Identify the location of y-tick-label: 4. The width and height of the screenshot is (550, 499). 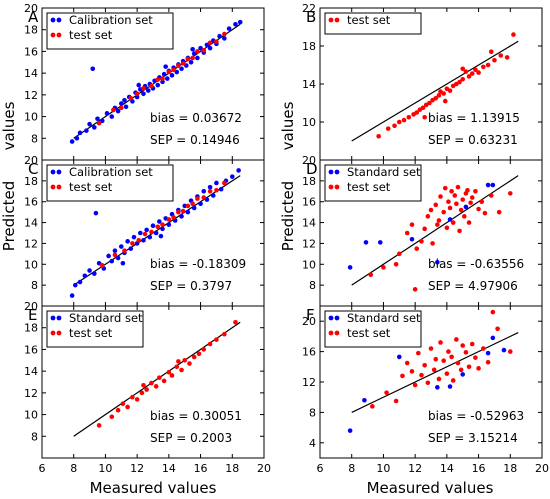
(312, 443).